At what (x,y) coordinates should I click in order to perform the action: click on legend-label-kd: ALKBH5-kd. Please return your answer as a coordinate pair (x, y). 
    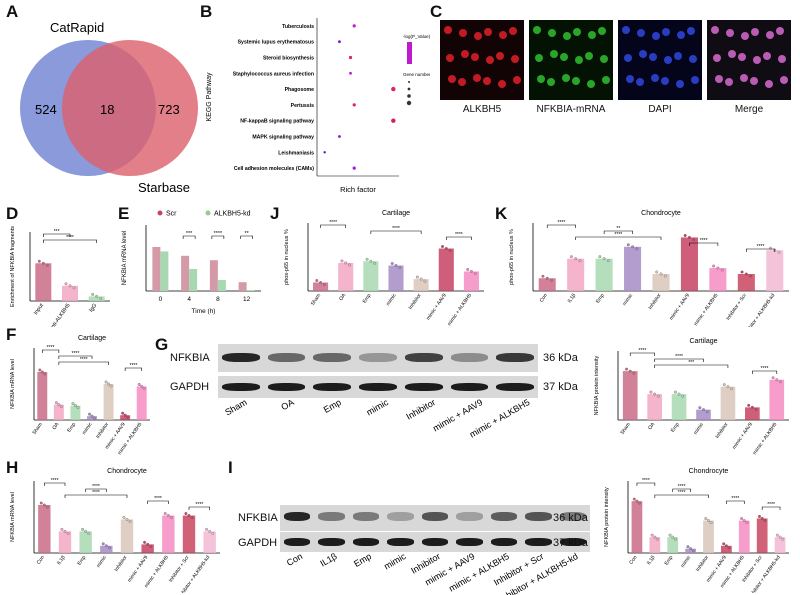
    Looking at the image, I should click on (232, 214).